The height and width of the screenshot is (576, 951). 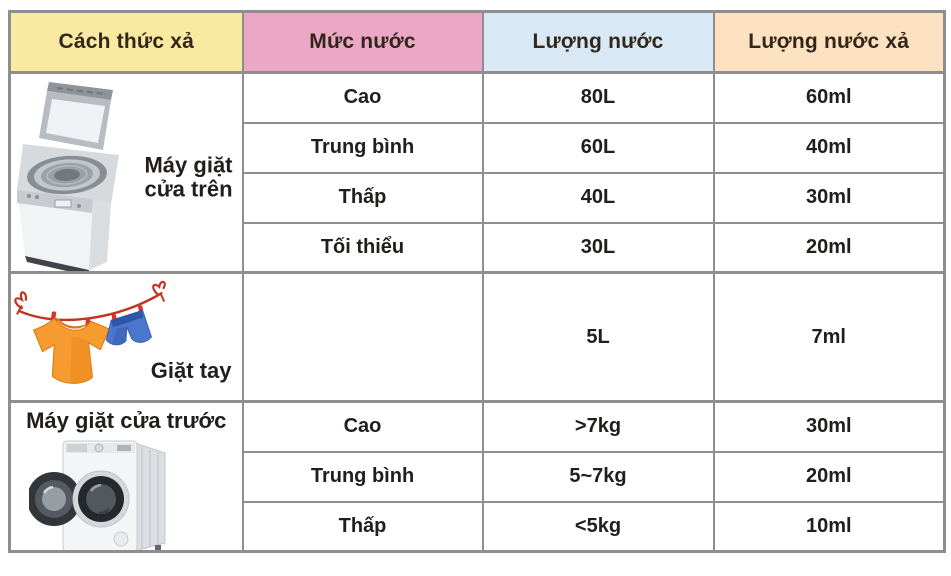 What do you see at coordinates (829, 526) in the screenshot?
I see `cell-softener: 10ml` at bounding box center [829, 526].